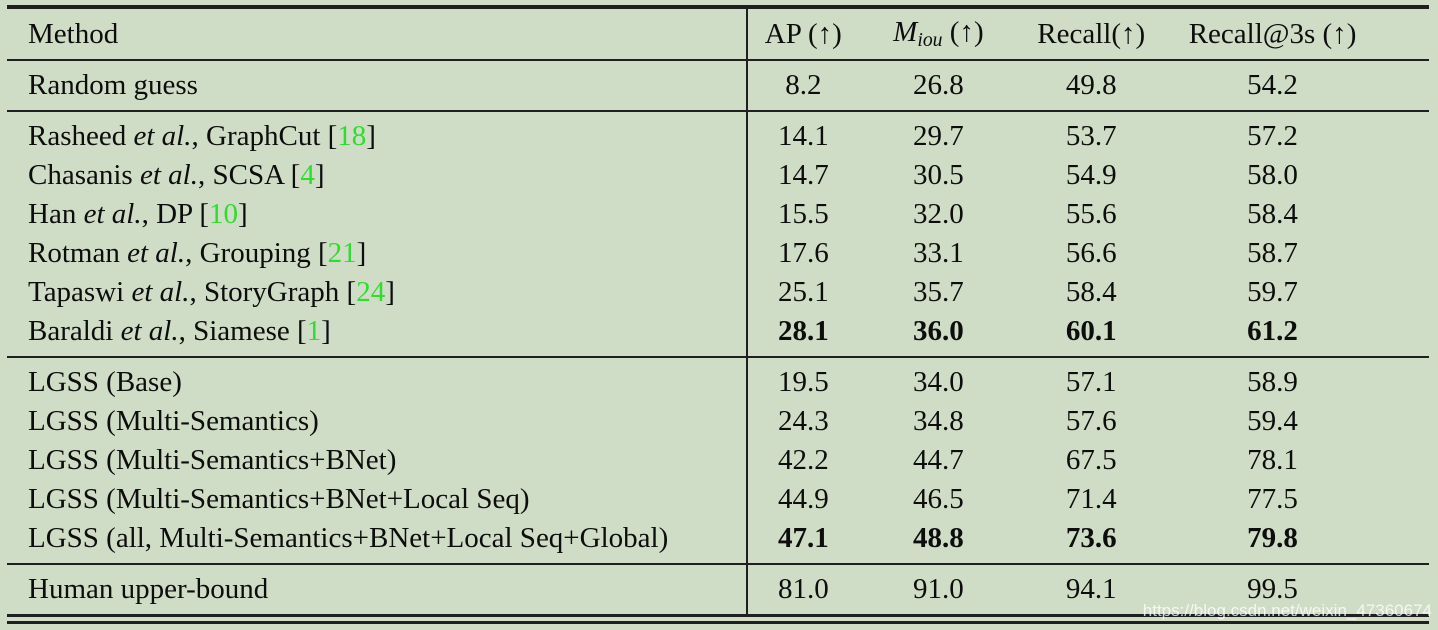 Image resolution: width=1438 pixels, height=630 pixels. What do you see at coordinates (938, 460) in the screenshot?
I see `miou-value: 44.7` at bounding box center [938, 460].